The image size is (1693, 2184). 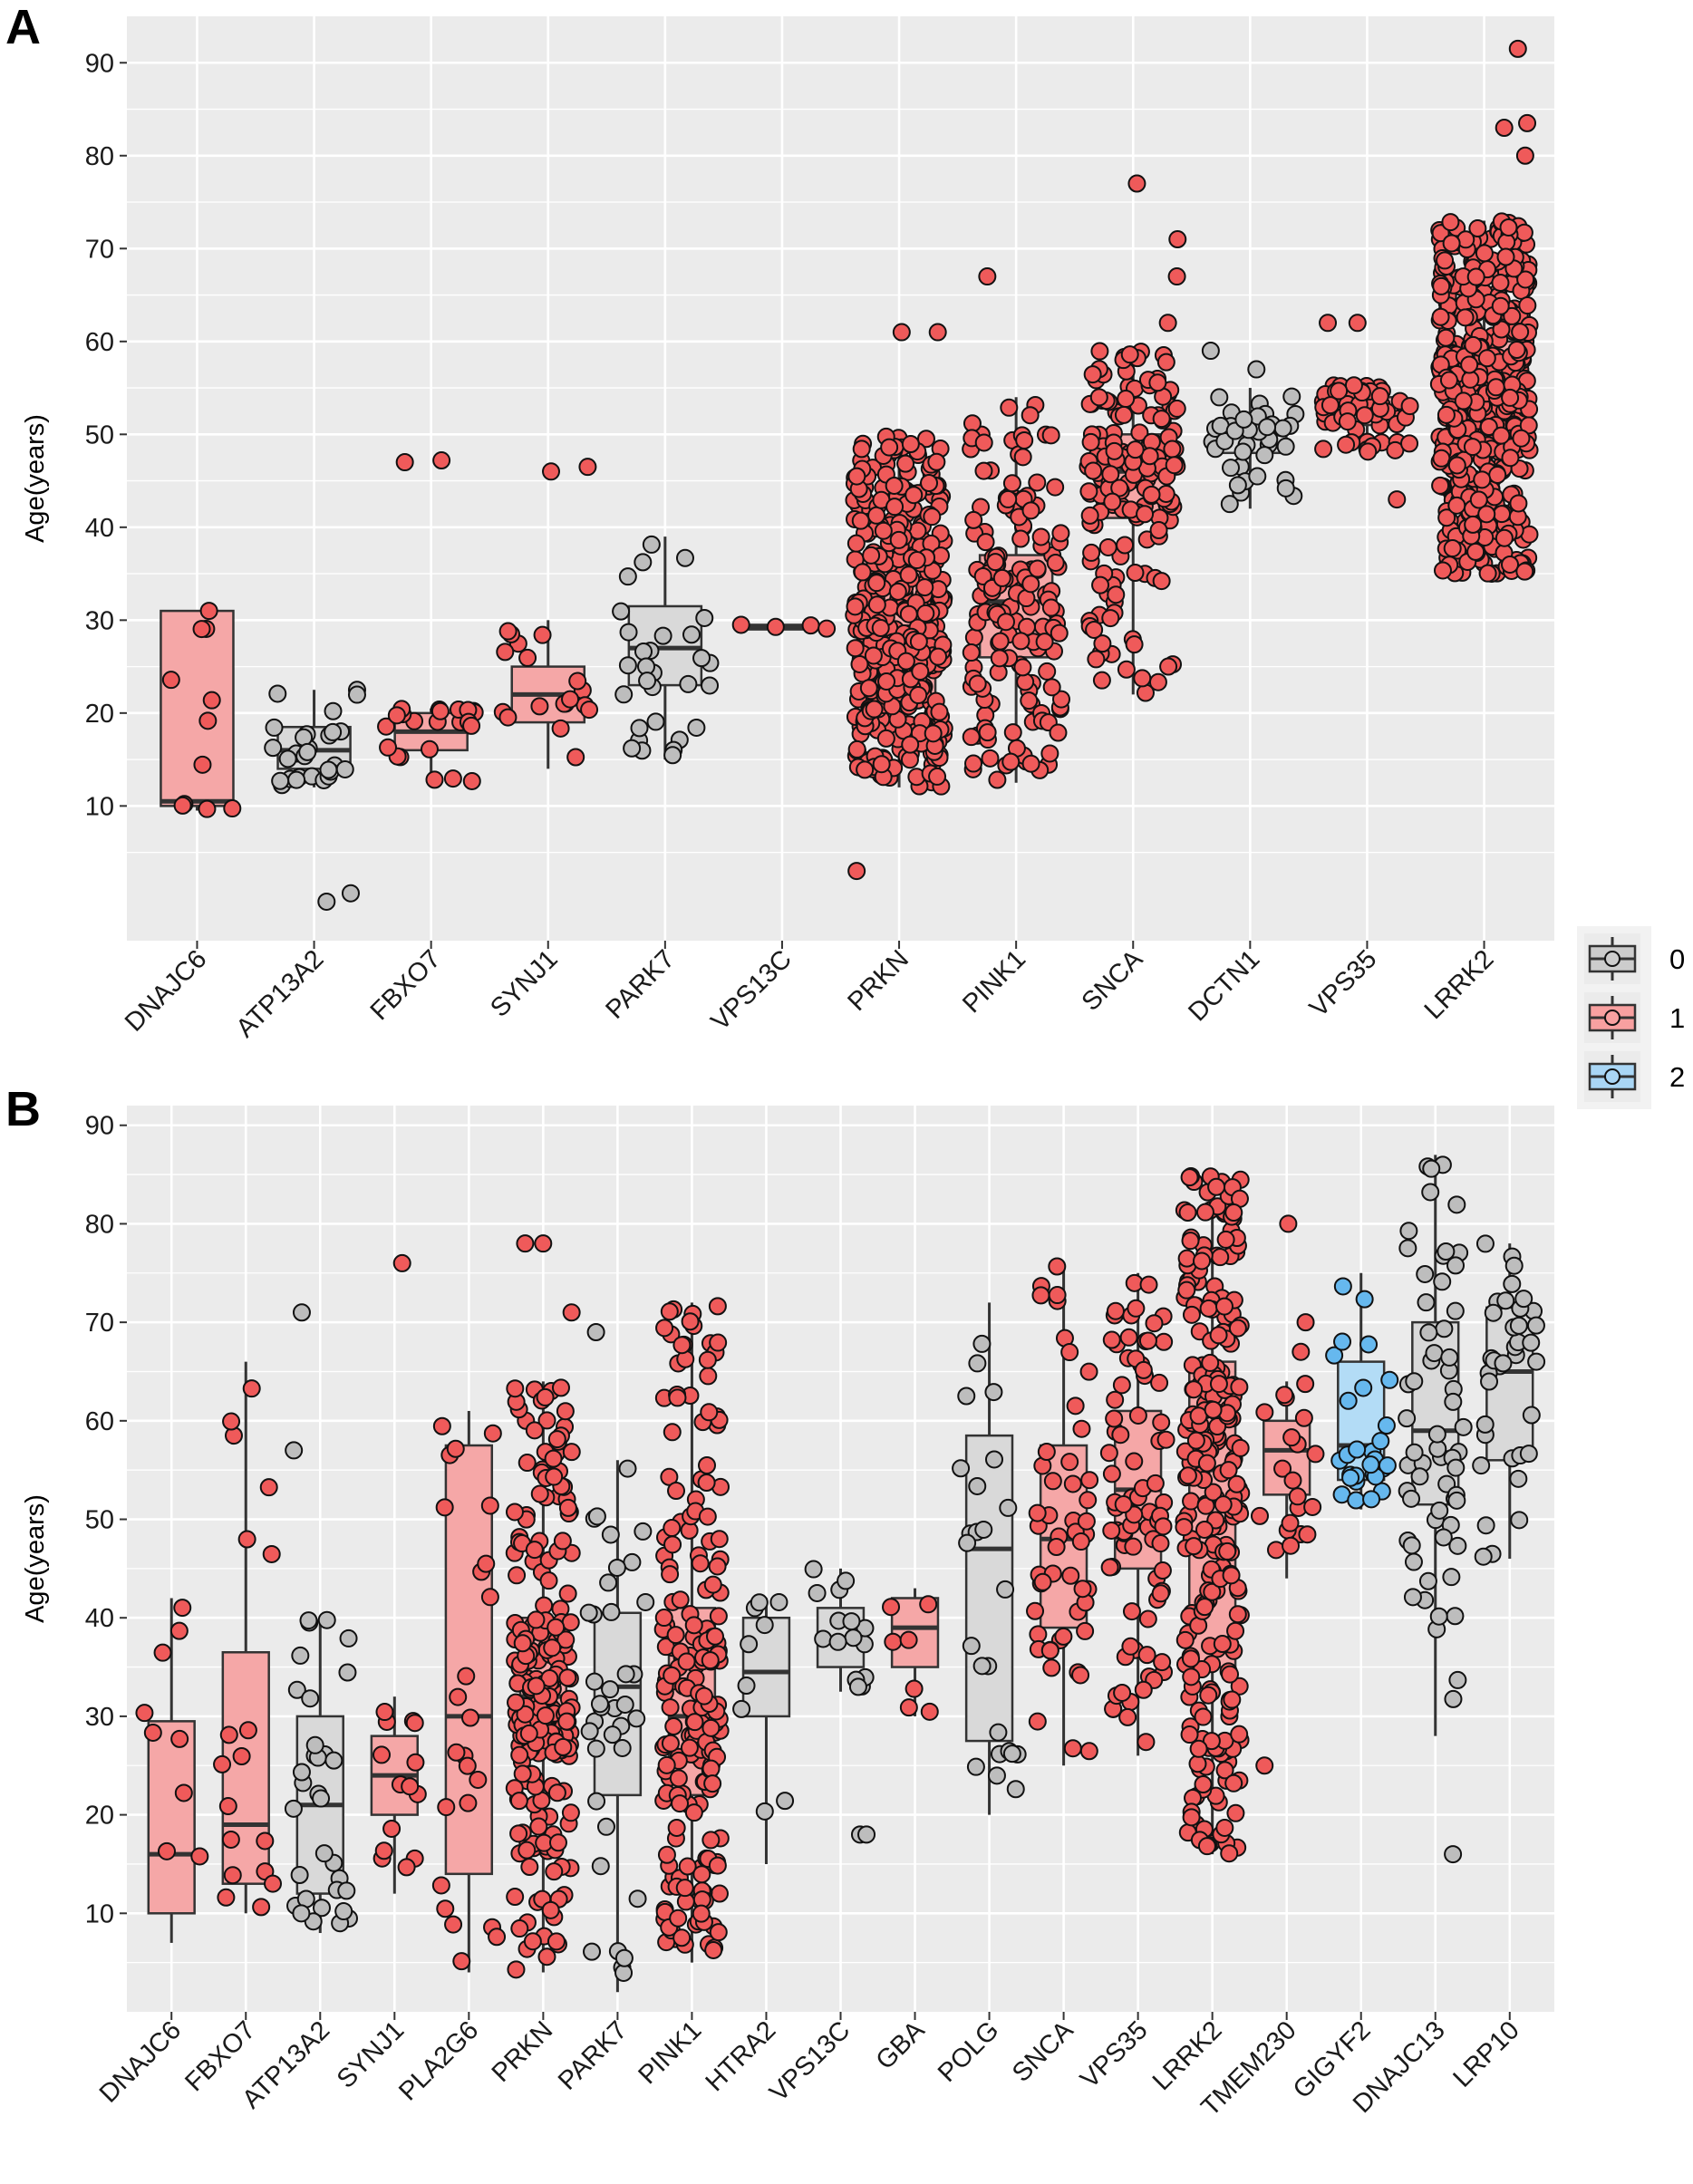 I want to click on y-tick-label: 50, so click(x=99, y=1520).